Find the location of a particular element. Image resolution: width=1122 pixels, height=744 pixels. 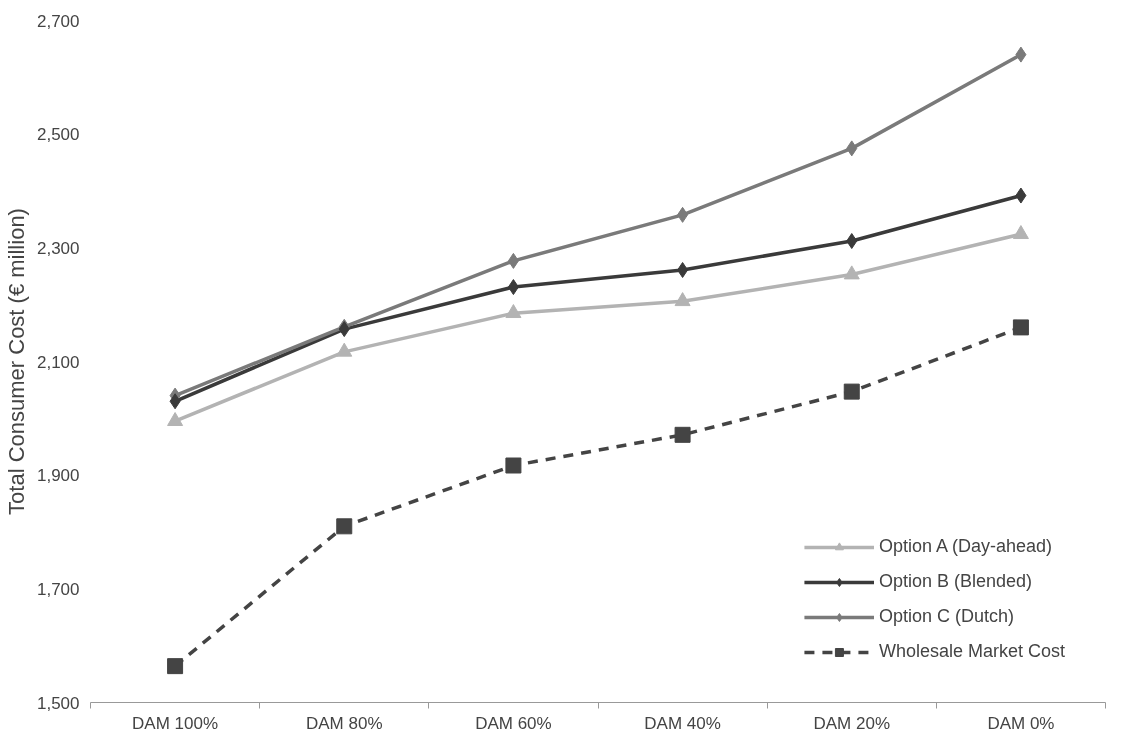

x-tick-label: DAM 0% is located at coordinates (1021, 723).